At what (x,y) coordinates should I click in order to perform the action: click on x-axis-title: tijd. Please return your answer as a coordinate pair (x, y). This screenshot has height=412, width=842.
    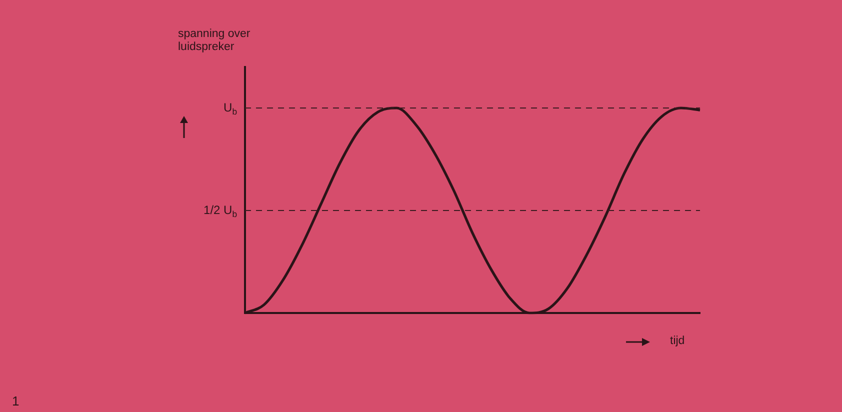
    Looking at the image, I should click on (677, 341).